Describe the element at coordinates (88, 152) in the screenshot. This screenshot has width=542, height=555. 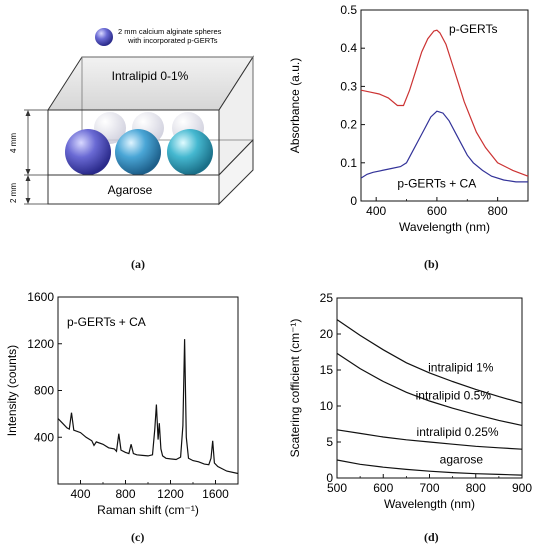
I see `front-sphere-blue` at that location.